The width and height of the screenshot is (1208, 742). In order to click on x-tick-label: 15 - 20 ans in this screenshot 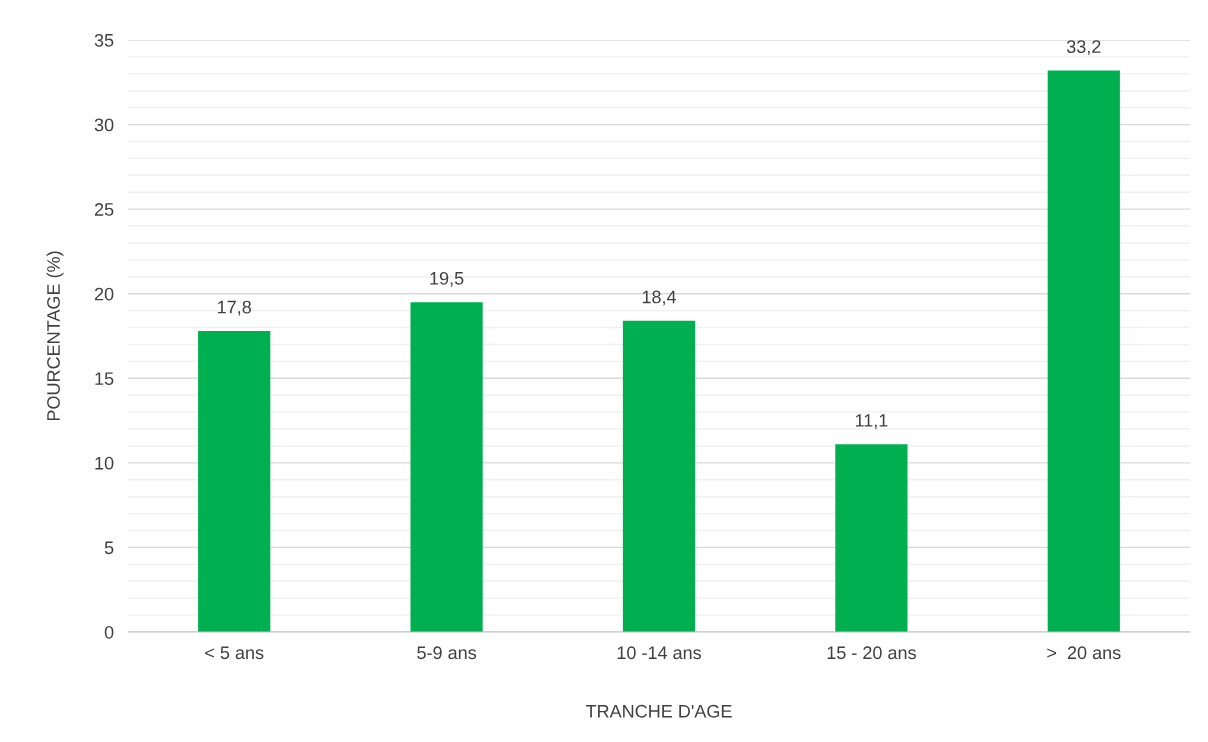, I will do `click(871, 653)`.